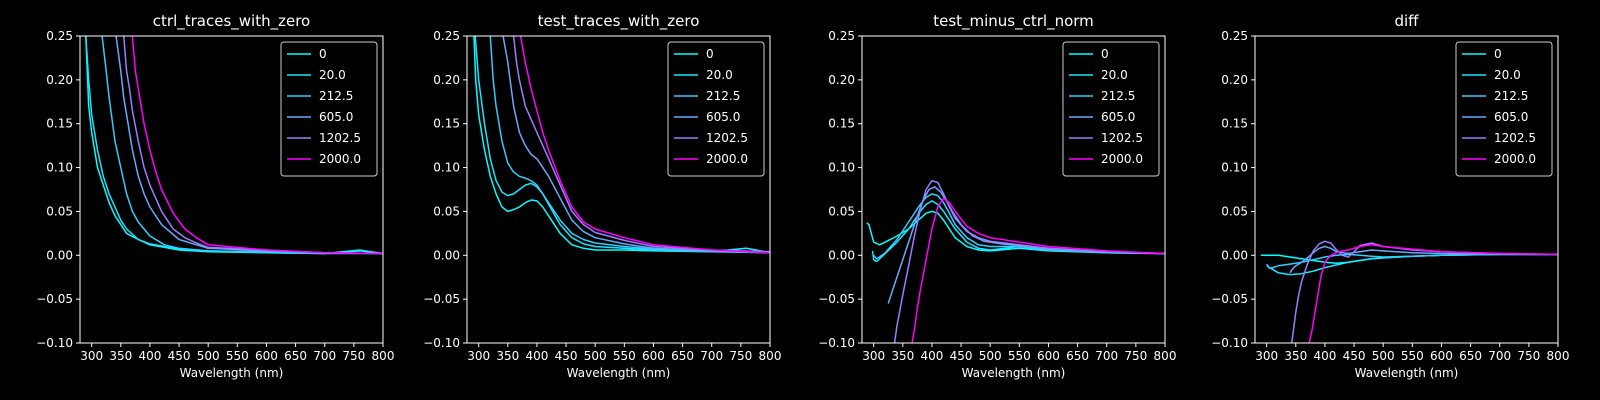 The image size is (1600, 400). I want to click on legend: 0 20.0 212.5 605.0 1202.5 2000.0, so click(329, 109).